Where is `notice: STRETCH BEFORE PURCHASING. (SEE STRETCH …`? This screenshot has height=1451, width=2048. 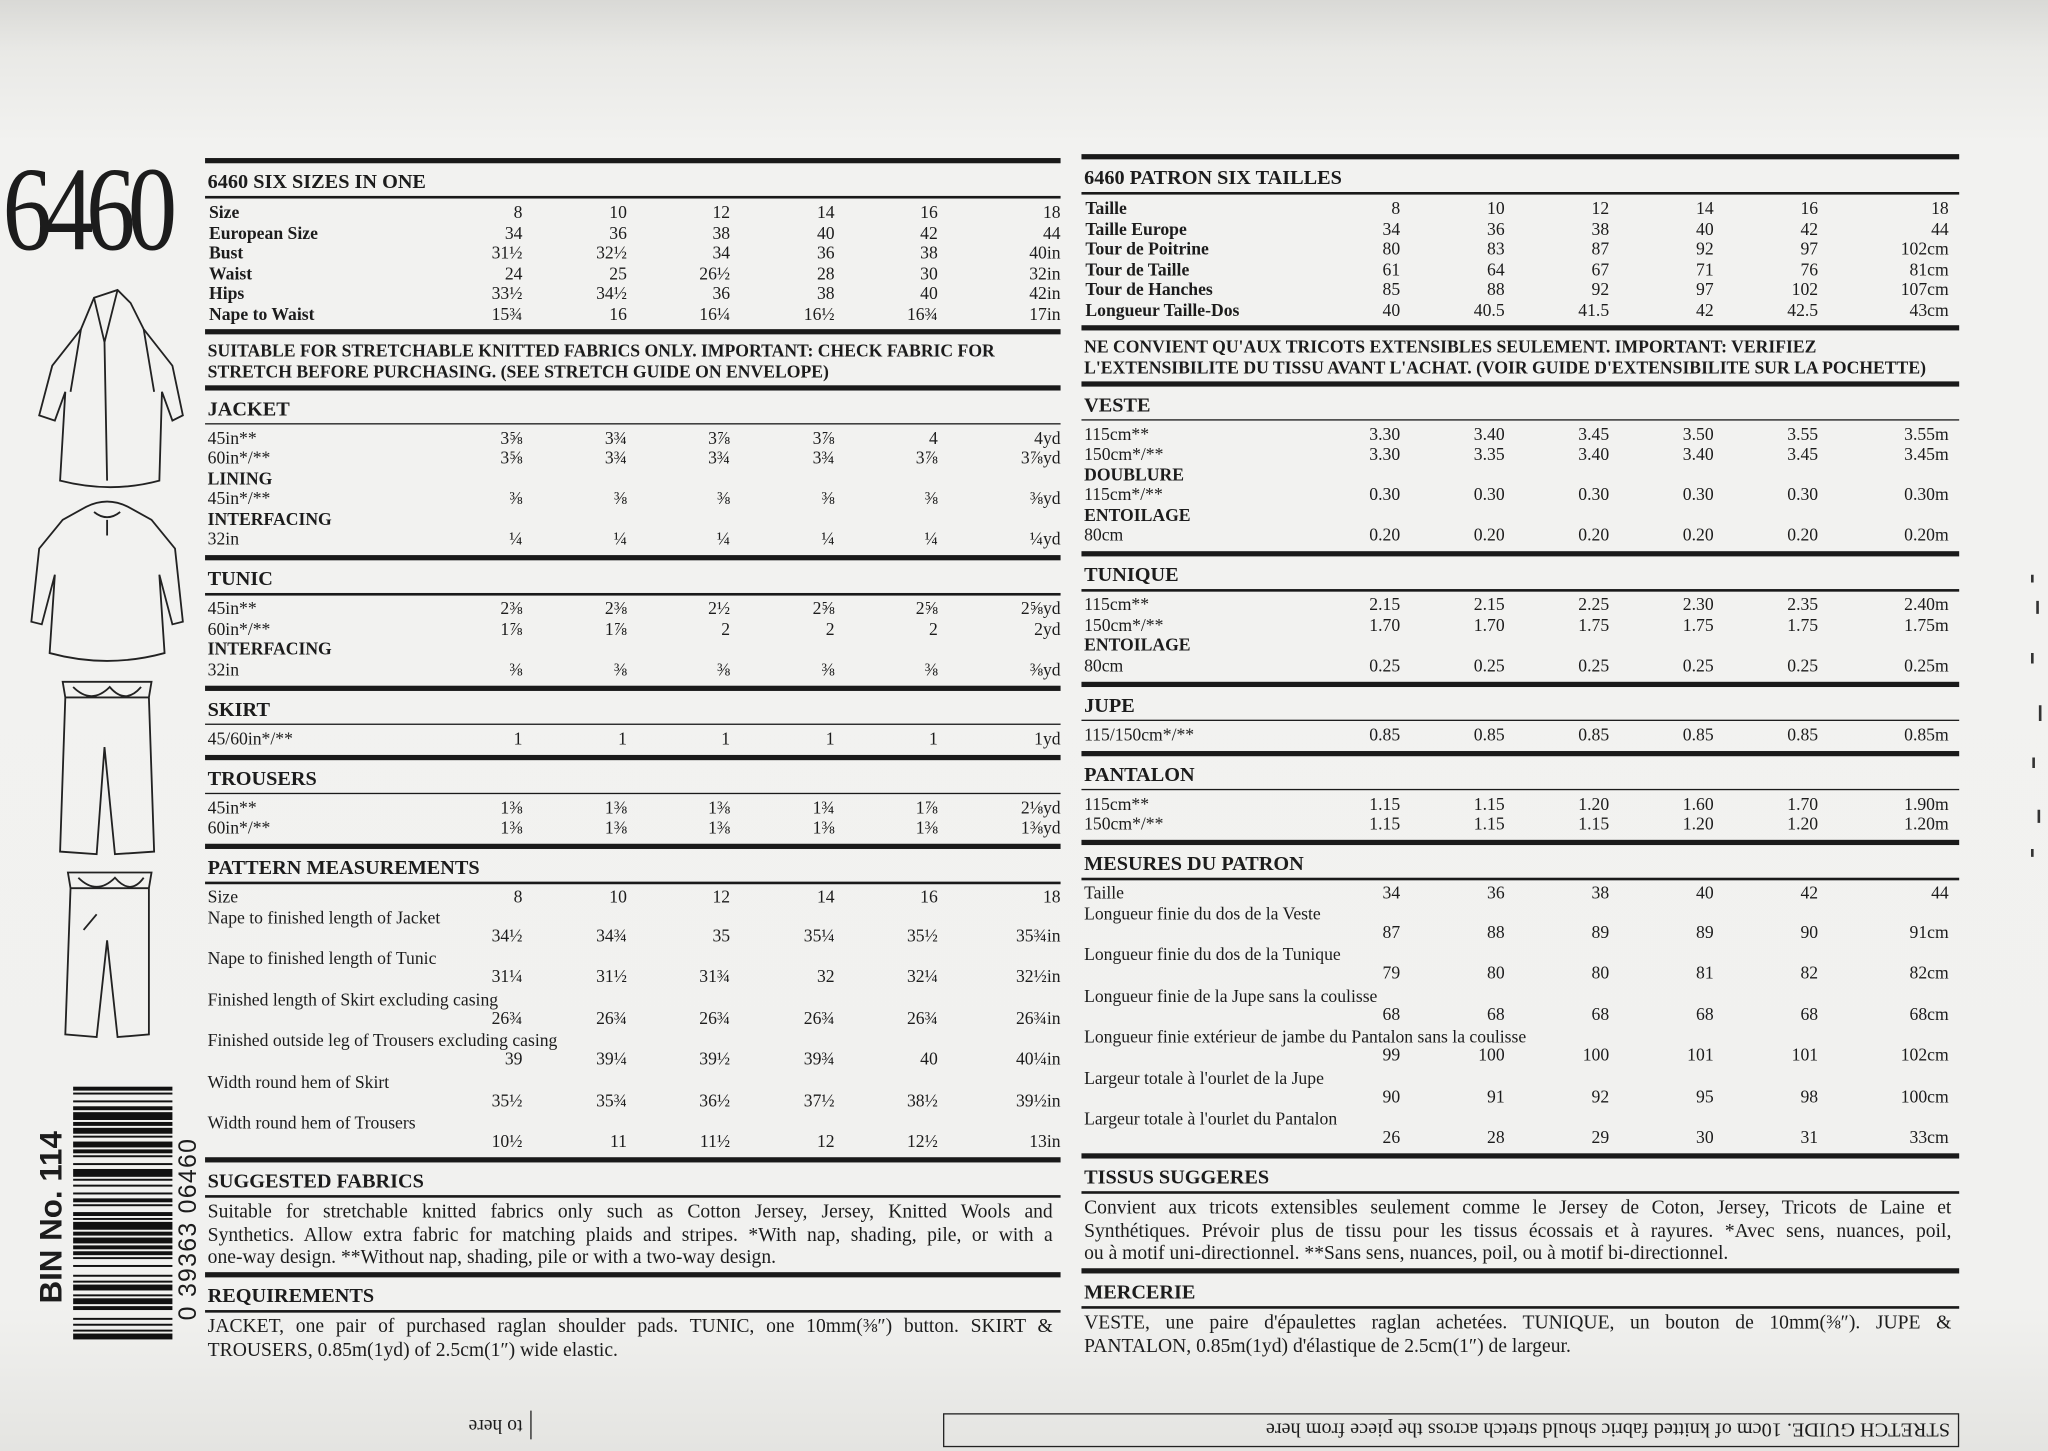 notice: STRETCH BEFORE PURCHASING. (SEE STRETCH … is located at coordinates (518, 371).